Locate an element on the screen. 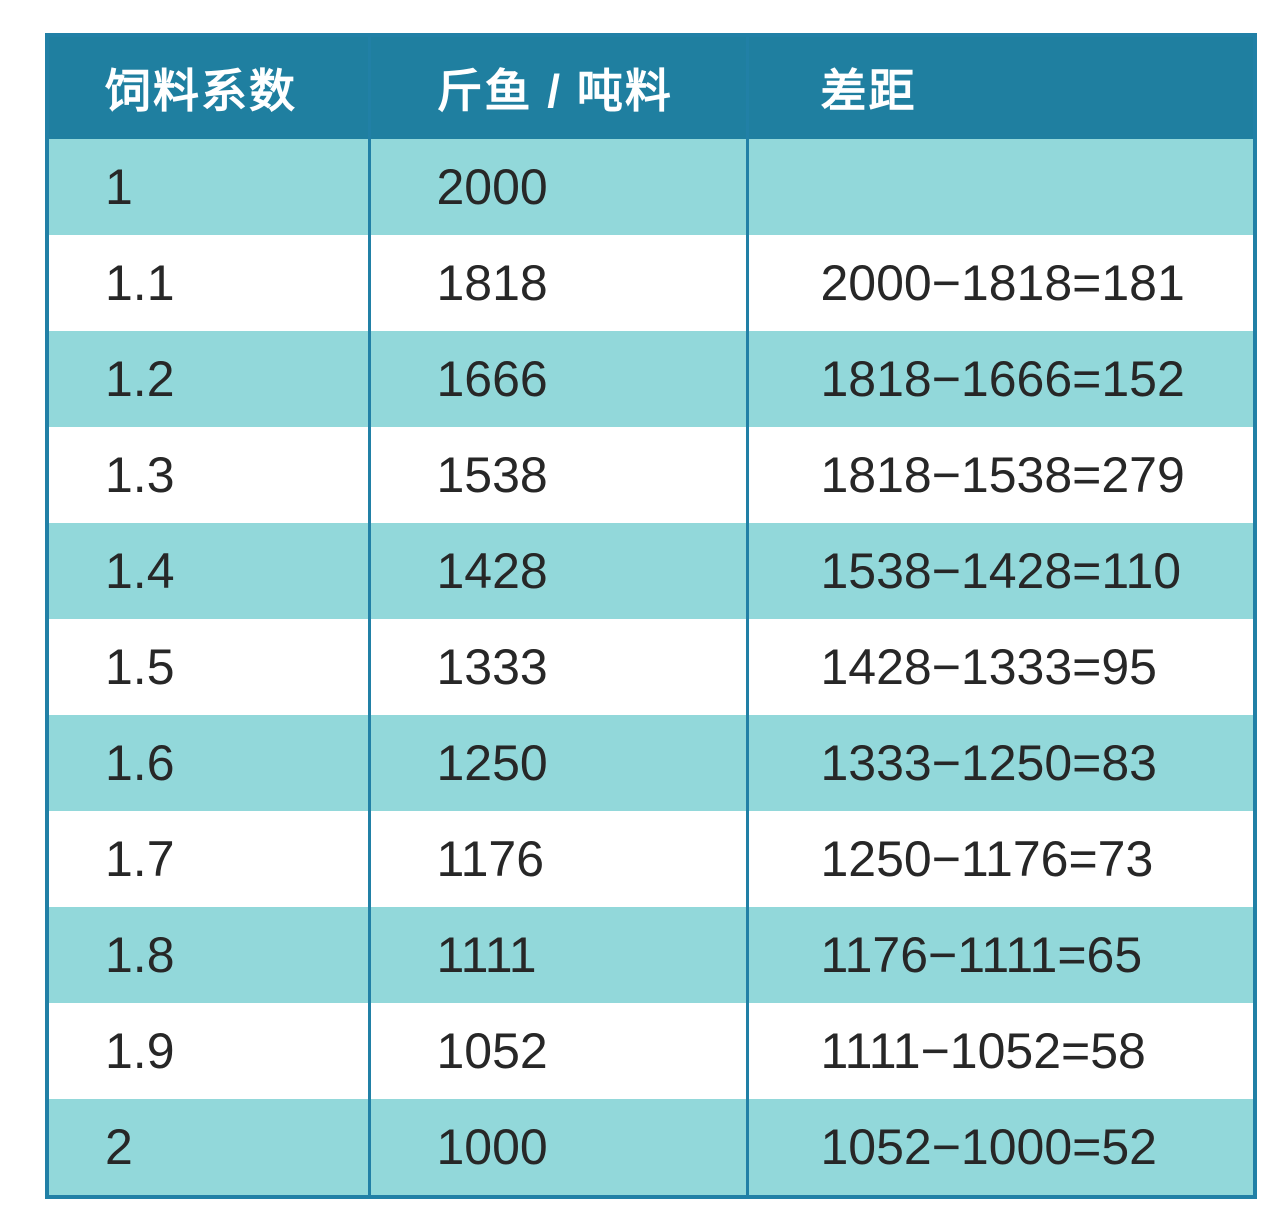  table-row: 1.5 1333 1428−1333=95 is located at coordinates (651, 667).